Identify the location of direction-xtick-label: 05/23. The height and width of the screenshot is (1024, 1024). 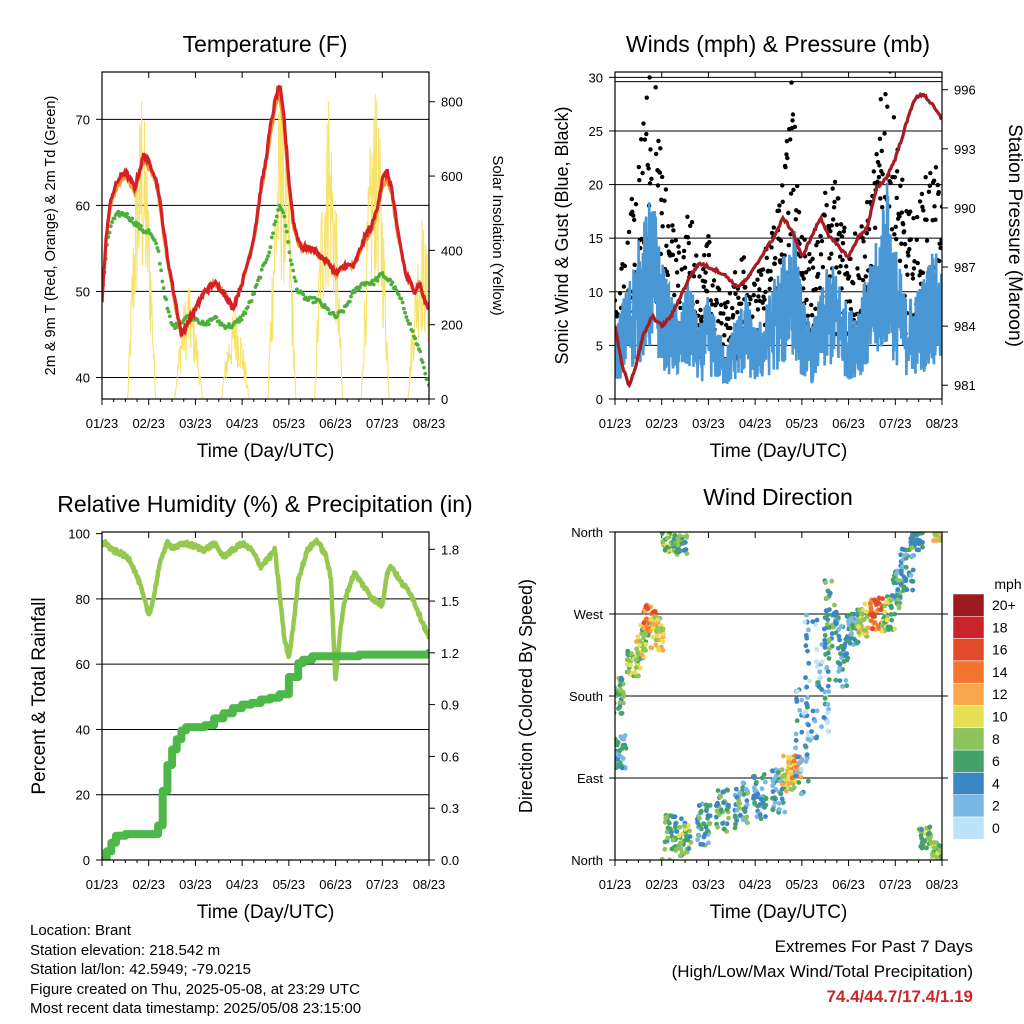
(802, 884).